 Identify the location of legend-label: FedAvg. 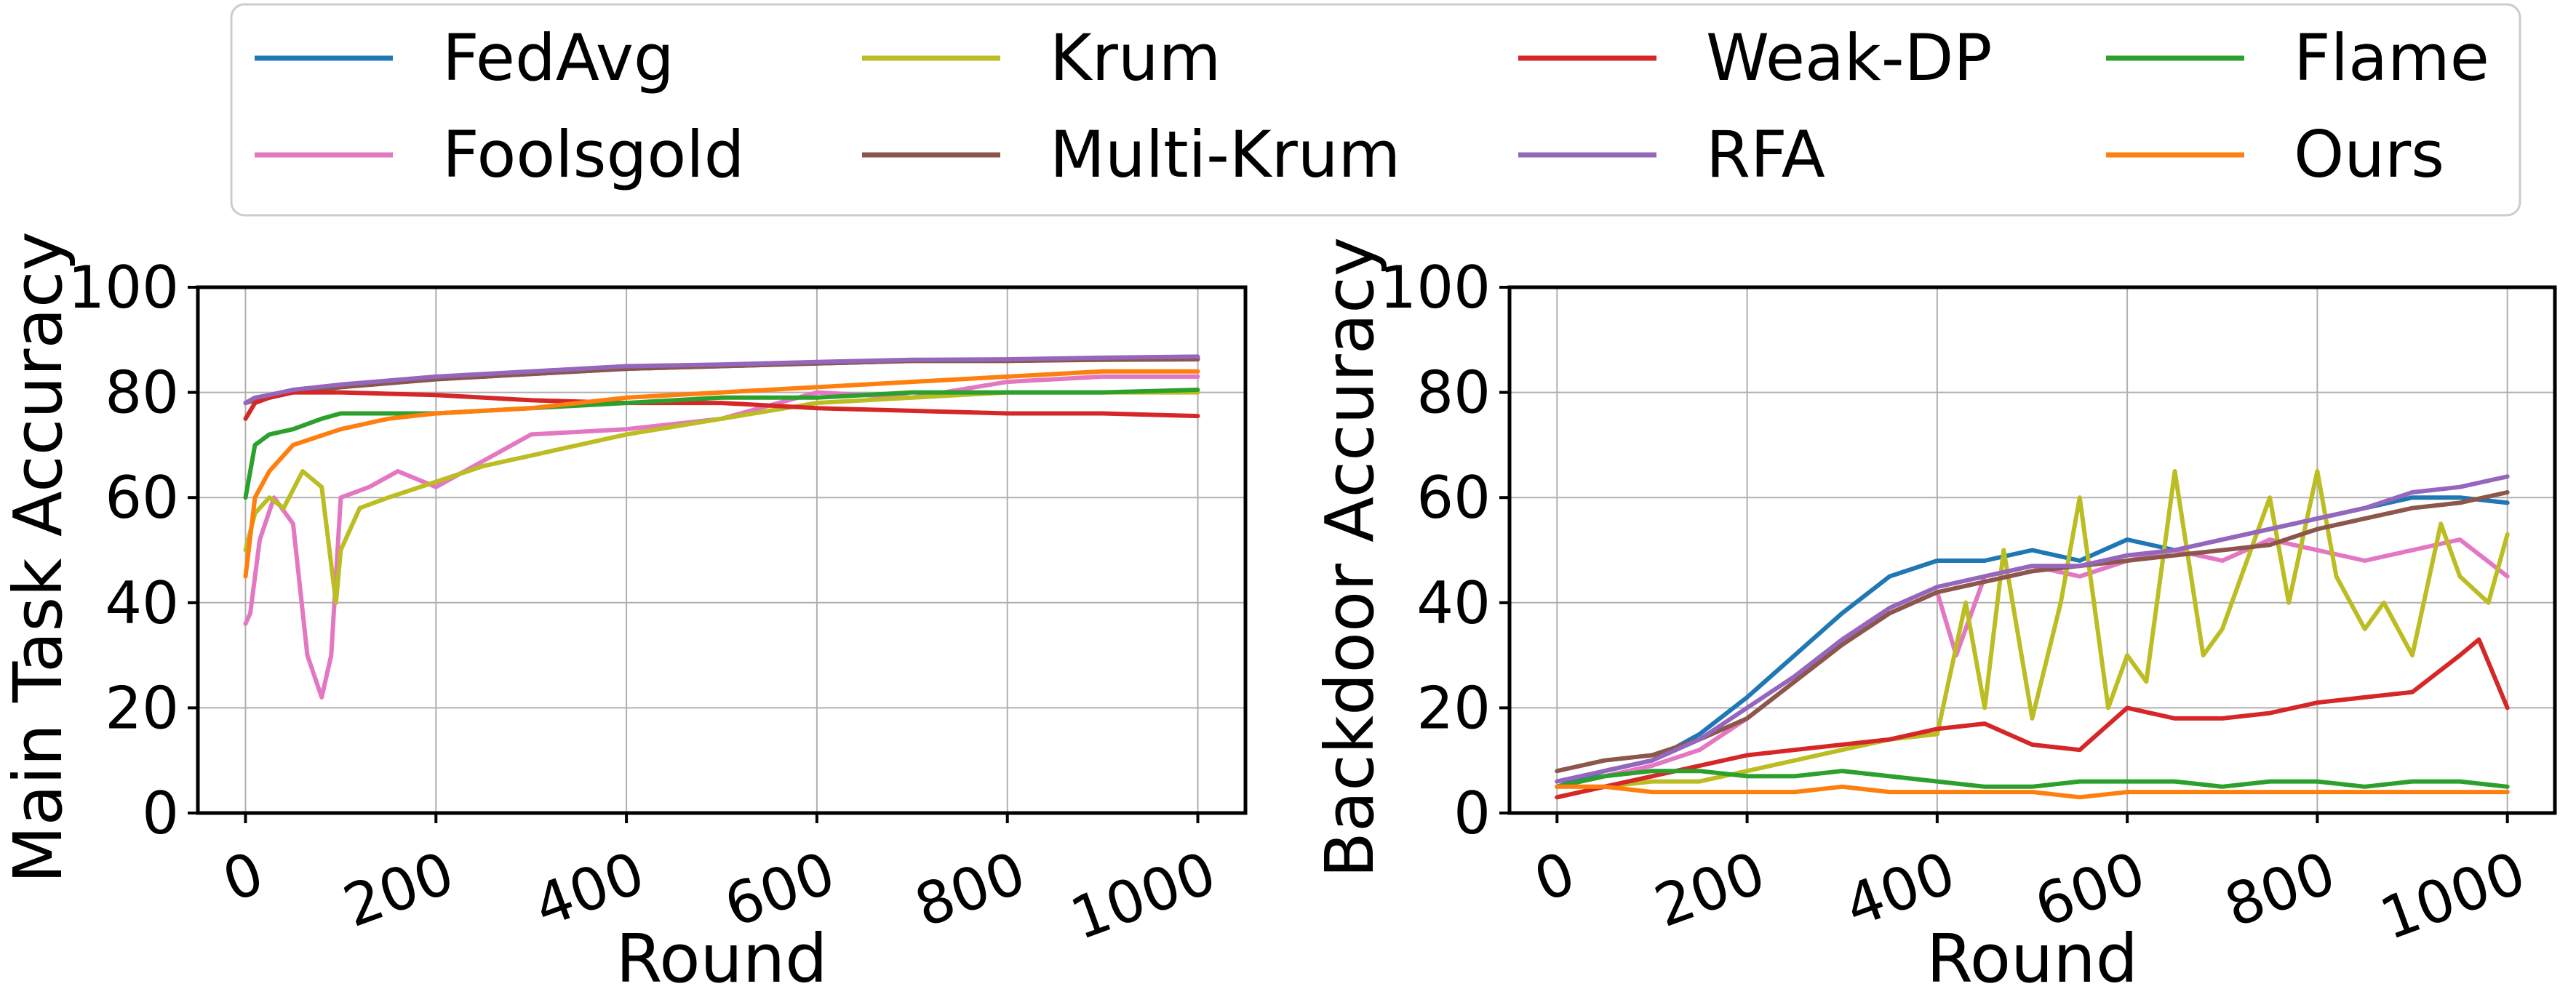
(558, 58).